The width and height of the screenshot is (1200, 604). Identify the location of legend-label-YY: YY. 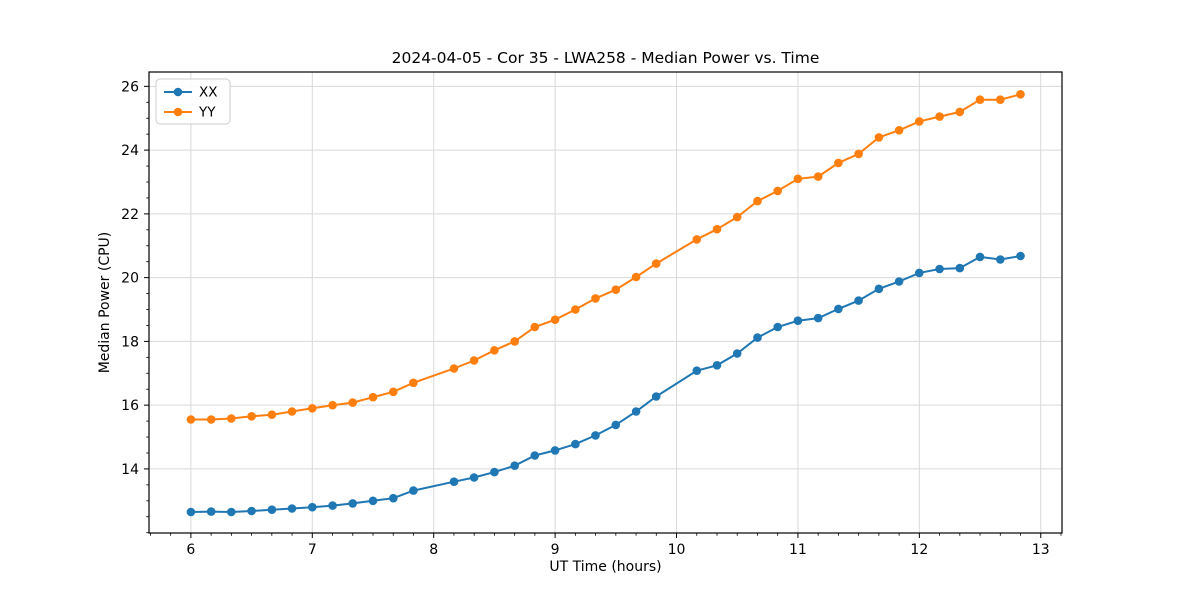
(207, 113).